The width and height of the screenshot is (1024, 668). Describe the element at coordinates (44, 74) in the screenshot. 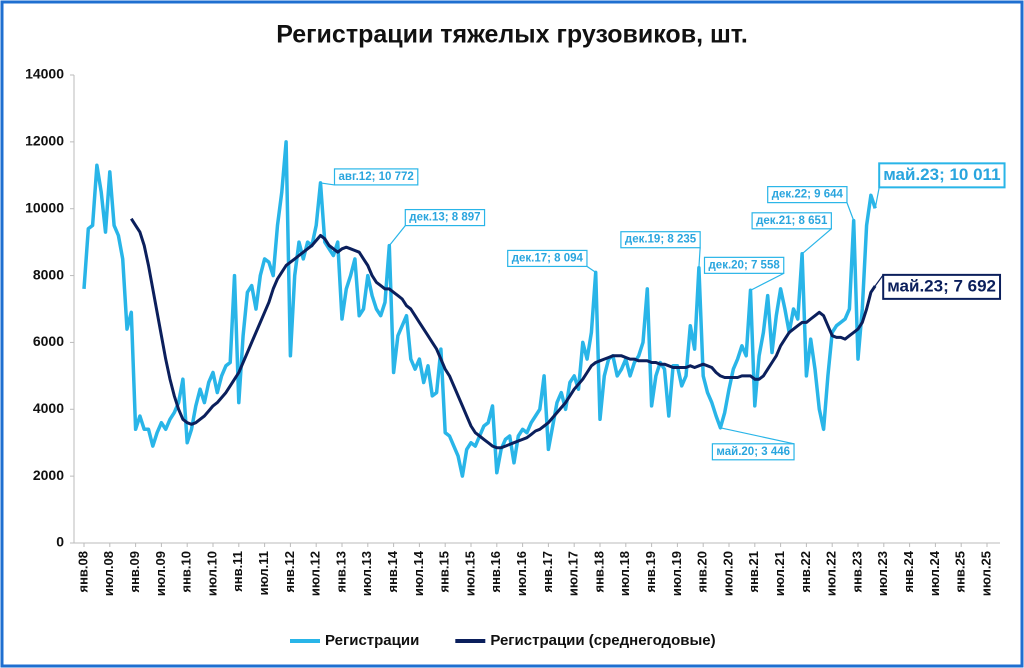

I see `y-tick-label: 14000` at that location.